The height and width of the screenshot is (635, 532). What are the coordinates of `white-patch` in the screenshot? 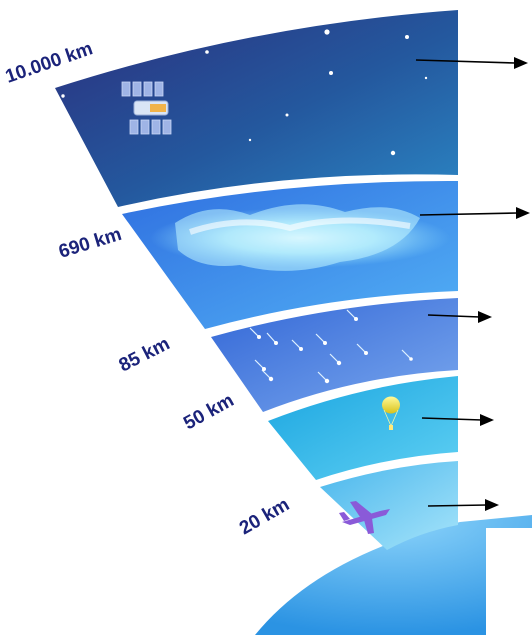 It's located at (509, 581).